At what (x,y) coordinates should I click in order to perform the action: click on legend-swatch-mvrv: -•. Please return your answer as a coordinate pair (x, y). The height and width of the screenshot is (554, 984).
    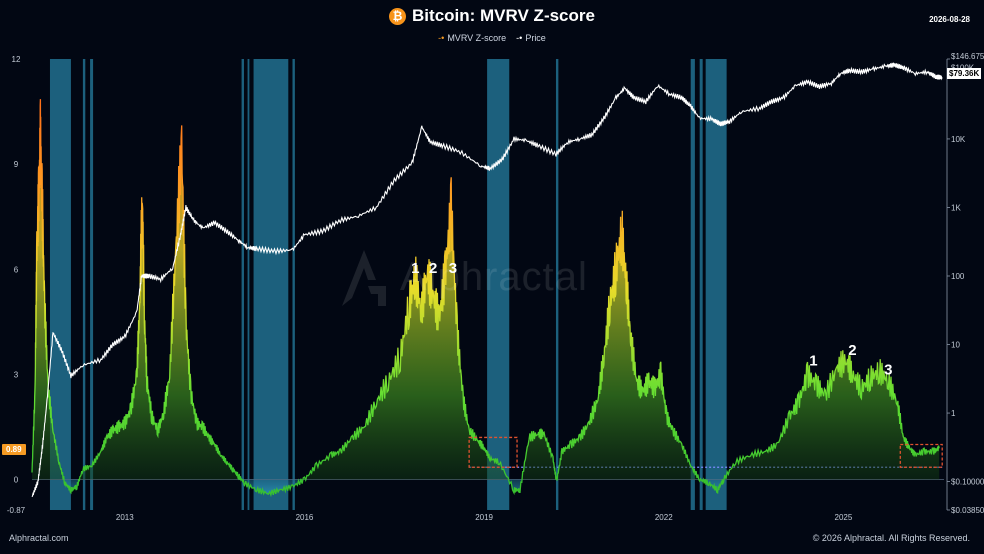
    Looking at the image, I should click on (441, 38).